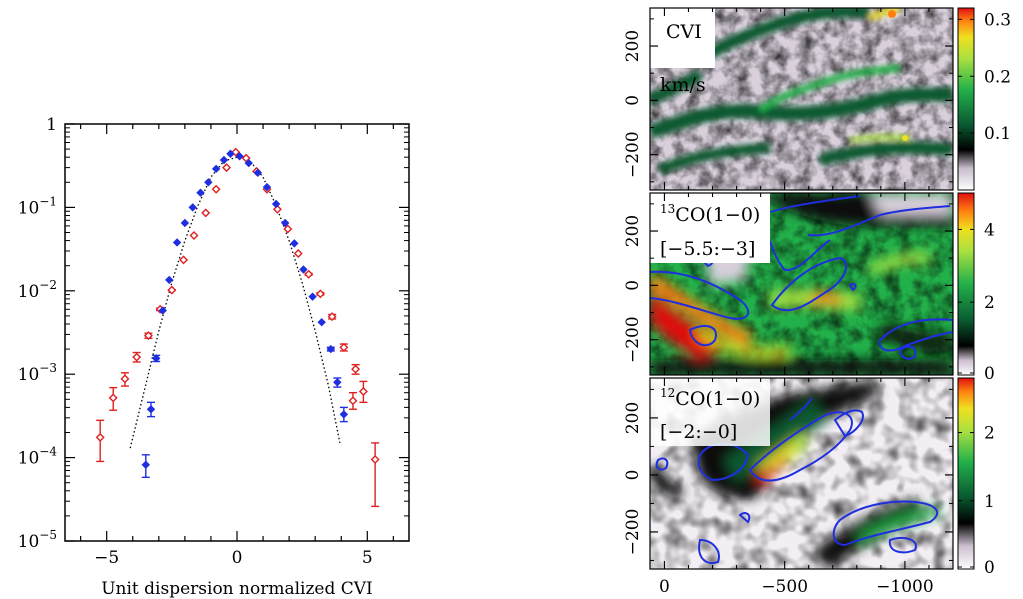 The image size is (1023, 599). What do you see at coordinates (38, 457) in the screenshot?
I see `left-y-tick-label: 10⁻⁴` at bounding box center [38, 457].